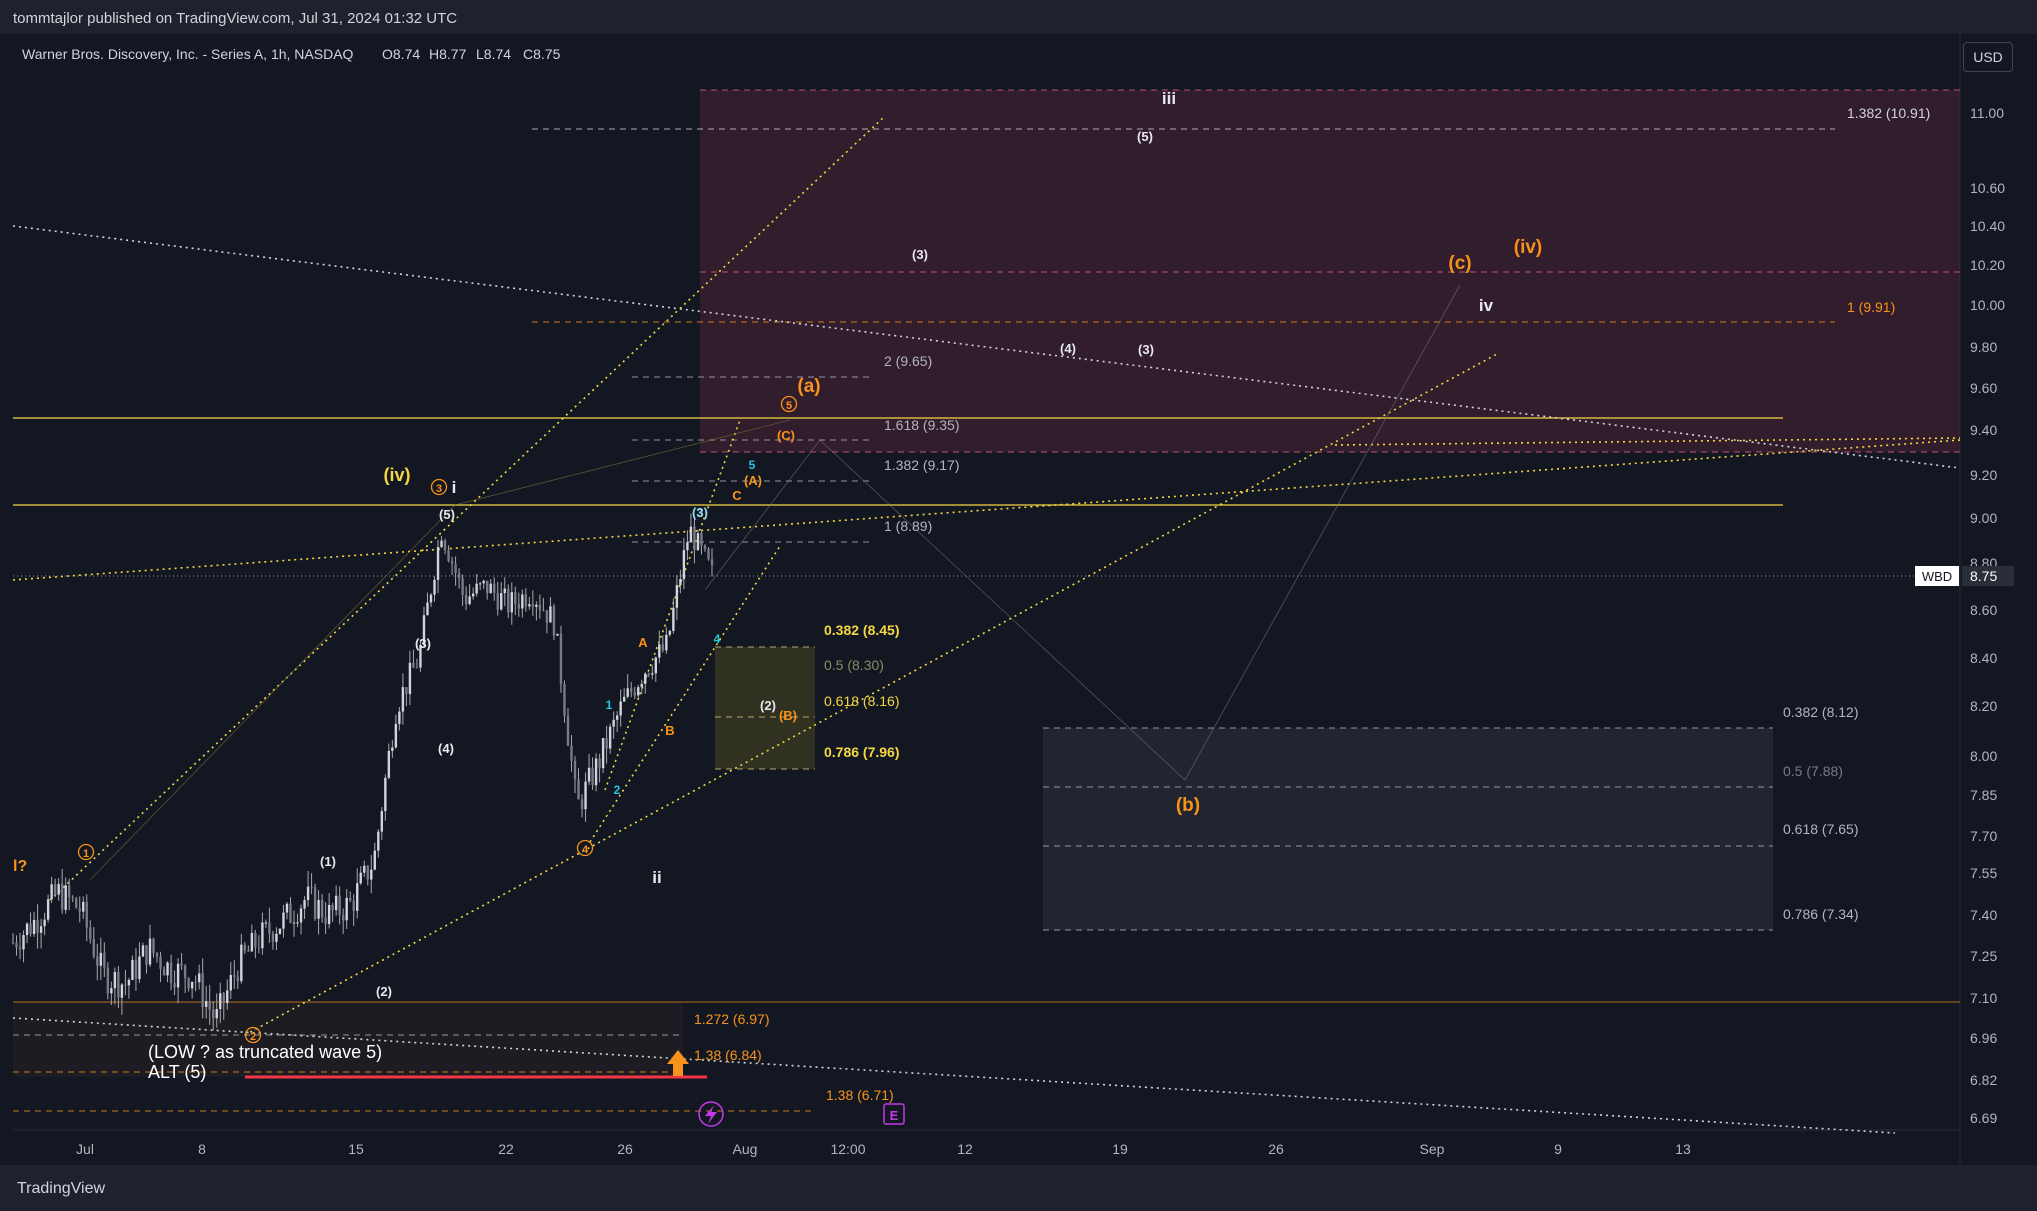 This screenshot has width=2037, height=1211. Describe the element at coordinates (1528, 247) in the screenshot. I see `wave-label-orange: (iv)` at that location.